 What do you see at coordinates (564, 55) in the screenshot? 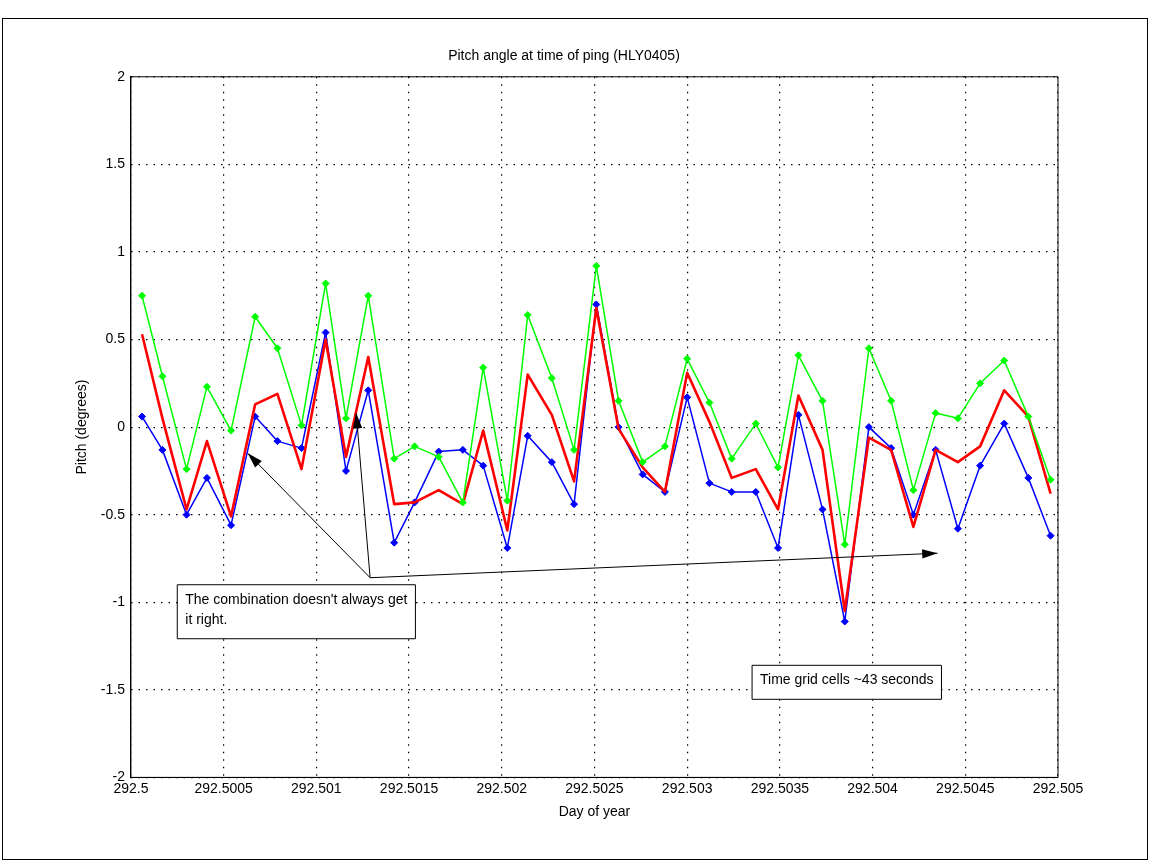
I see `chart-title: Pitch angle at time of ping (HLY0405)` at bounding box center [564, 55].